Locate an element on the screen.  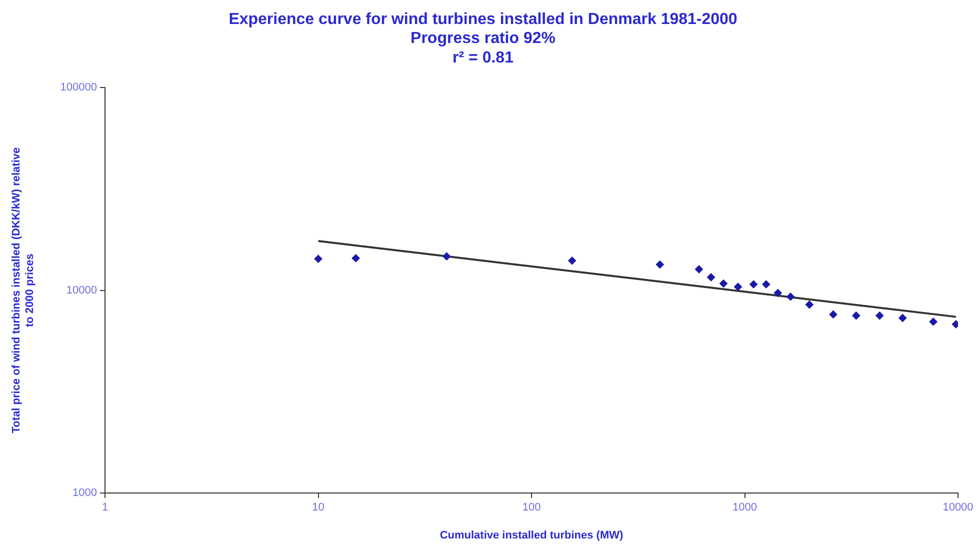
y-axis-title: Total price of wind turbines installed (DKK/kW) relative to 2000 prices is located at coordinates (23, 290).